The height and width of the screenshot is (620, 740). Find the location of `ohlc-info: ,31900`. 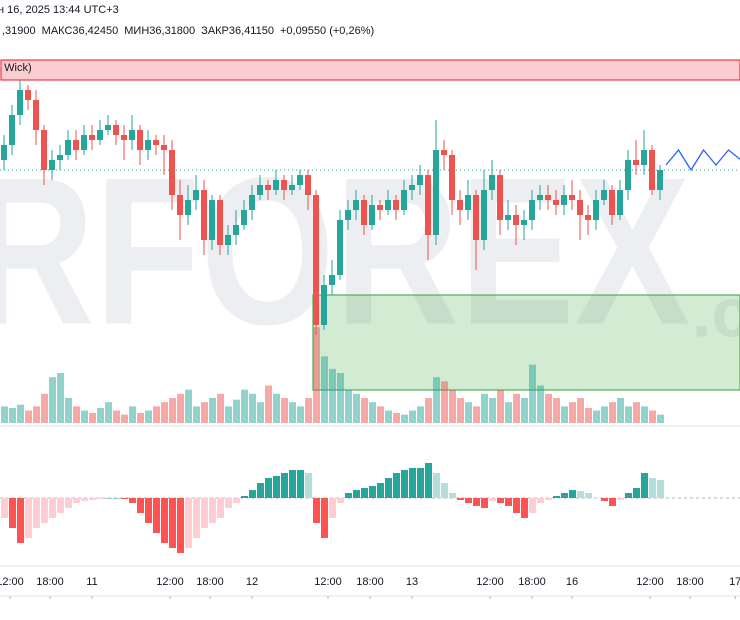

ohlc-info: ,31900 is located at coordinates (19, 31).